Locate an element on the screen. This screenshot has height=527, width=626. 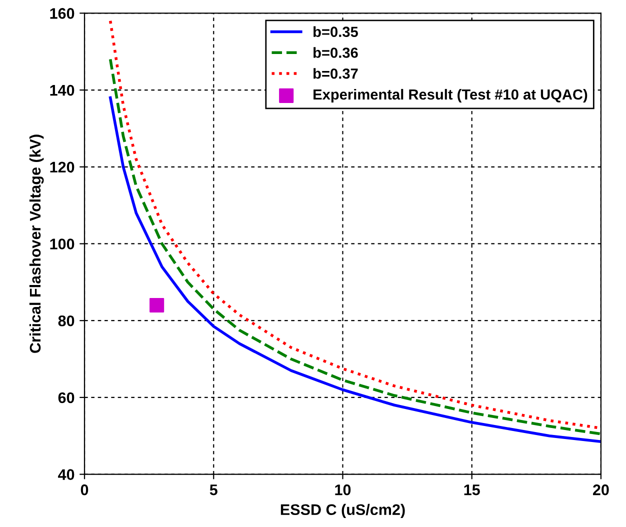
y-tick-label: 160 is located at coordinates (62, 13).